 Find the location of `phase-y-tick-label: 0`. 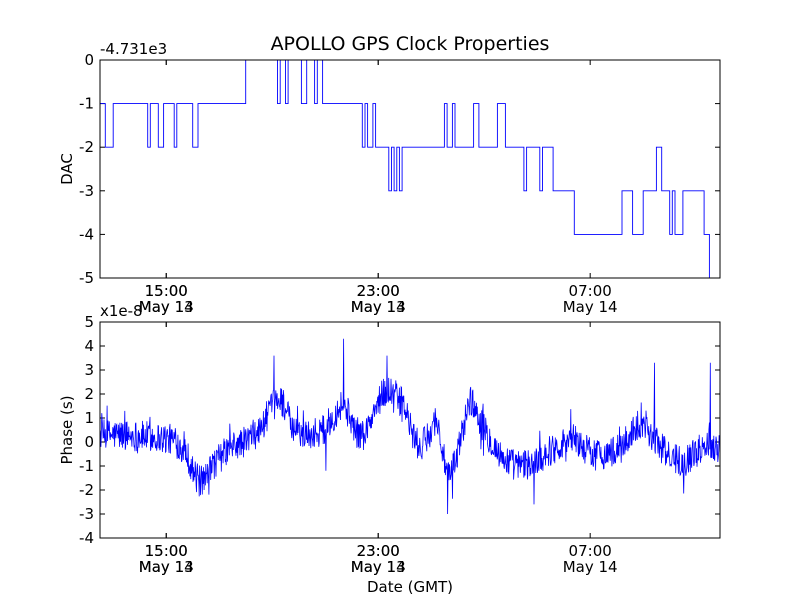

phase-y-tick-label: 0 is located at coordinates (89, 442).